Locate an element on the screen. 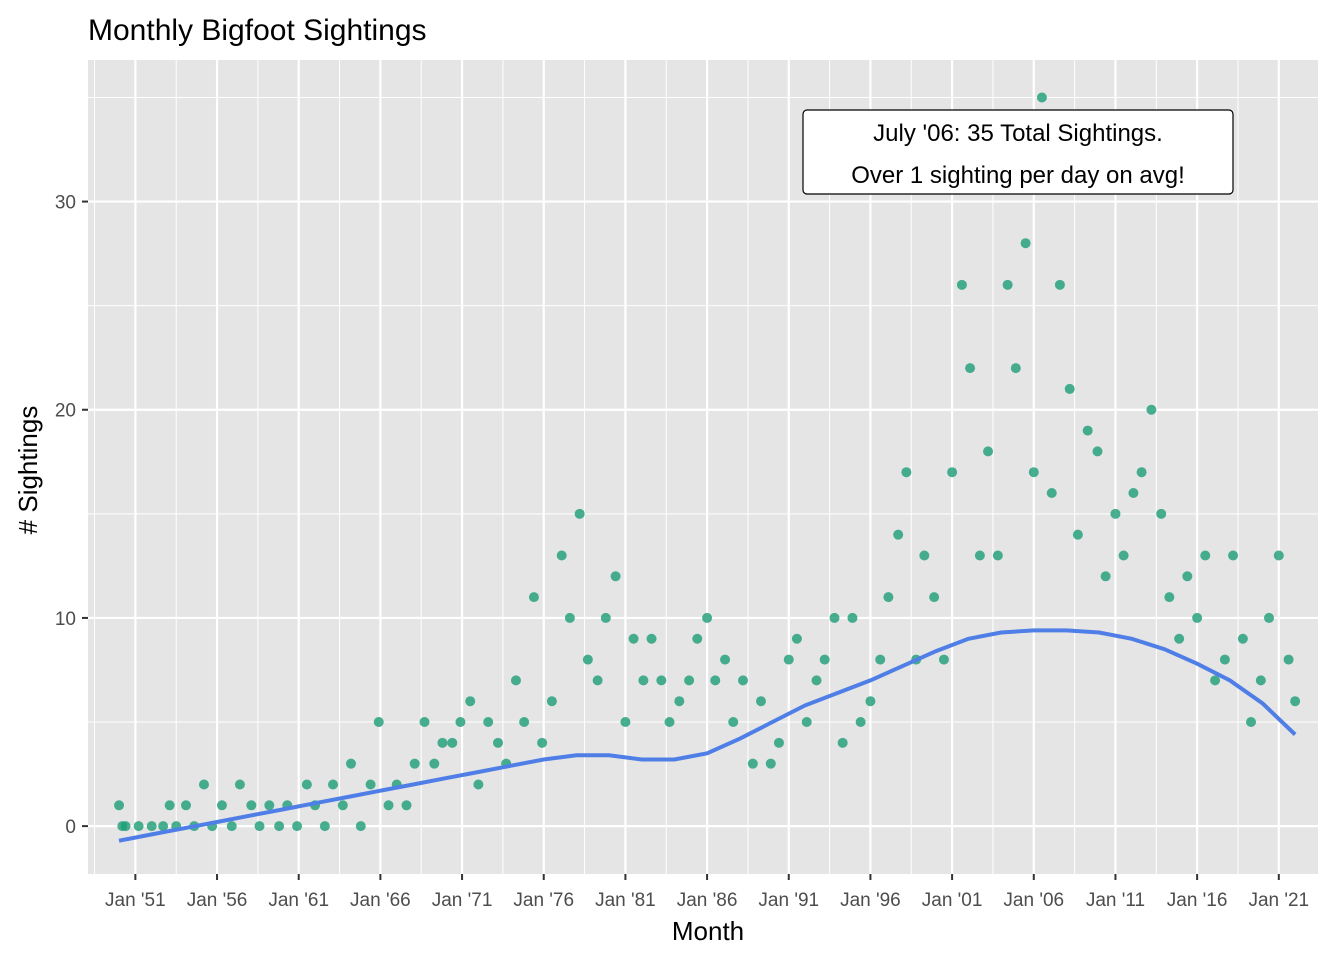 This screenshot has width=1344, height=960. x-tick-label: Jan '66 is located at coordinates (380, 900).